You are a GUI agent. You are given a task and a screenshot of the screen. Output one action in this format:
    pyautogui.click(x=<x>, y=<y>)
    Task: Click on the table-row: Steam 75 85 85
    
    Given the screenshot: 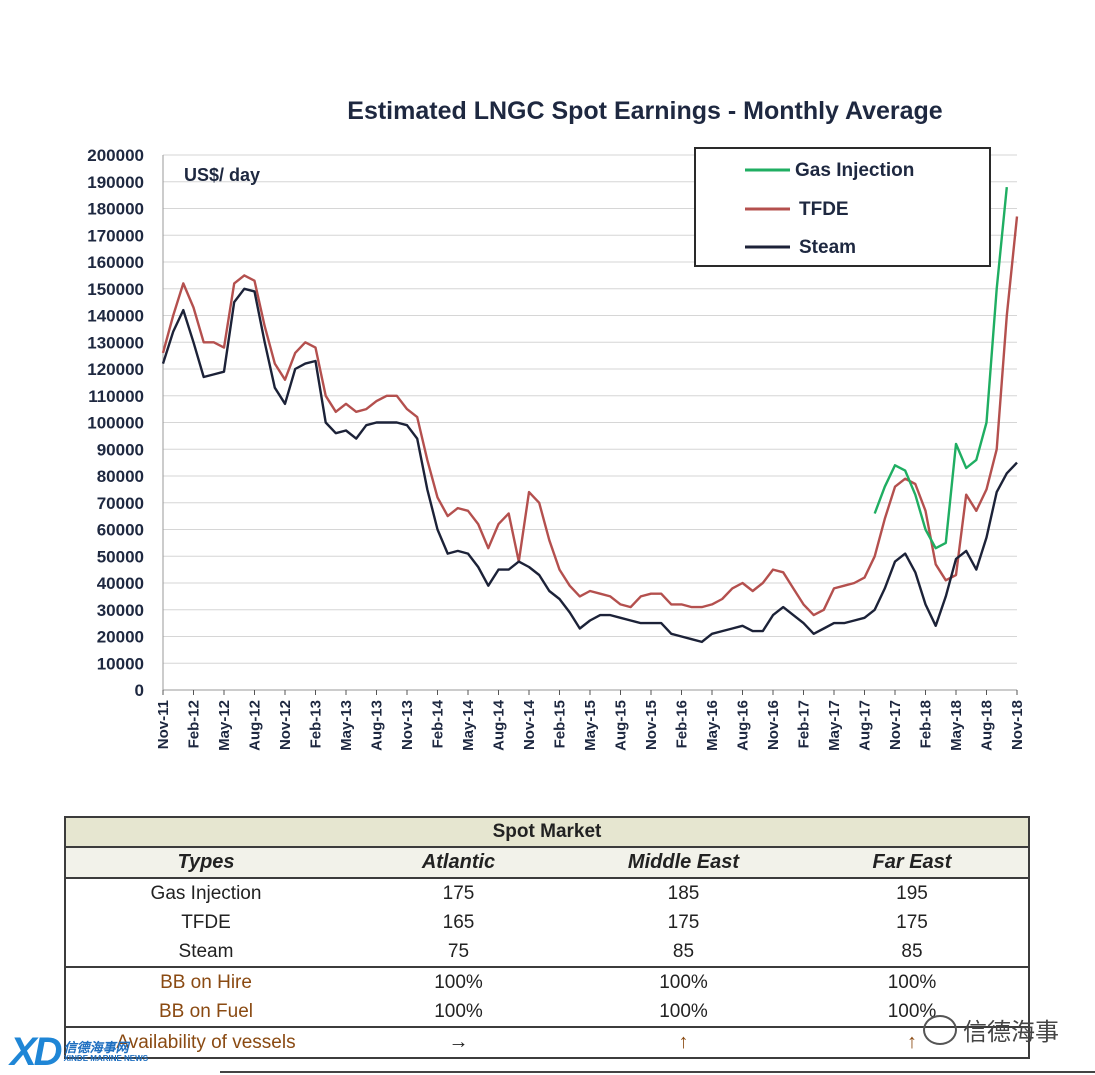 What is the action you would take?
    pyautogui.click(x=547, y=951)
    